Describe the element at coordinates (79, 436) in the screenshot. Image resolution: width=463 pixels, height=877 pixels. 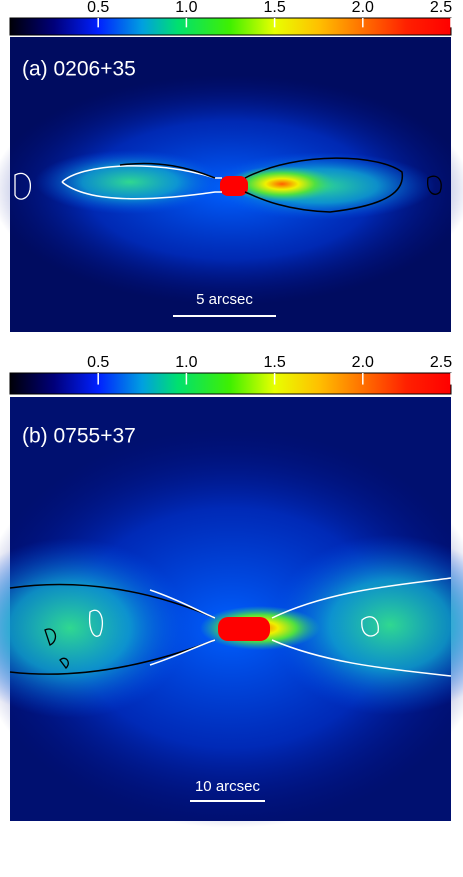
I see `panel-label: (b) 0755+37` at that location.